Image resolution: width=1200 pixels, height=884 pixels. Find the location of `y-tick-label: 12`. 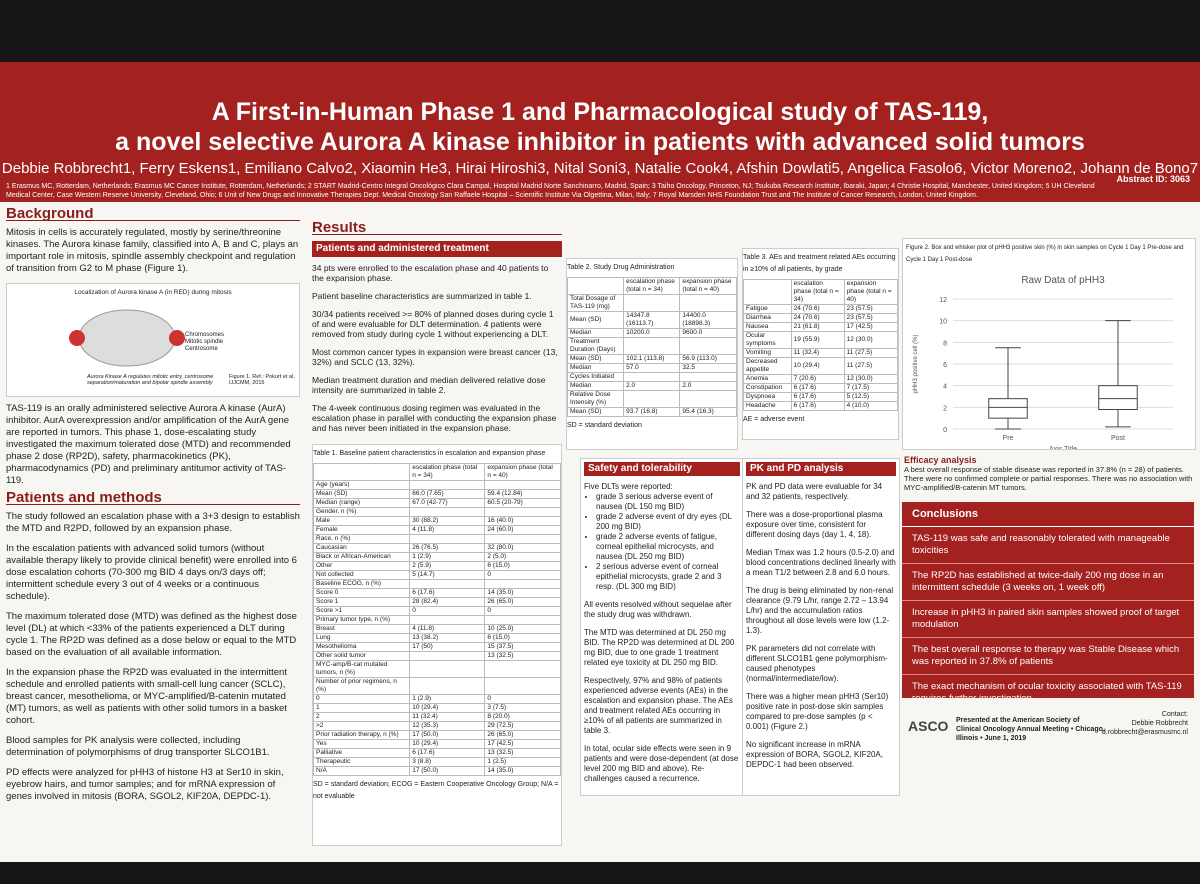

y-tick-label: 12 is located at coordinates (943, 300).